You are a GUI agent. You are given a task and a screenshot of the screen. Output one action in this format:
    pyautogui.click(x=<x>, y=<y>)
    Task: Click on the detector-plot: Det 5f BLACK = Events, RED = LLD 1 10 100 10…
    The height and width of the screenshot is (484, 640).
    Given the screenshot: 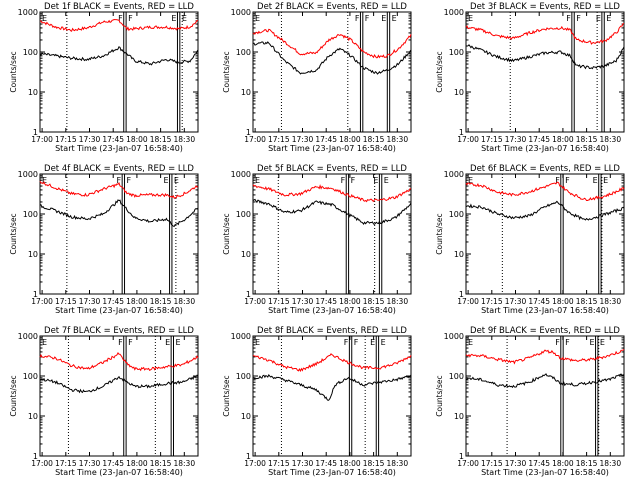 What is the action you would take?
    pyautogui.click(x=317, y=239)
    